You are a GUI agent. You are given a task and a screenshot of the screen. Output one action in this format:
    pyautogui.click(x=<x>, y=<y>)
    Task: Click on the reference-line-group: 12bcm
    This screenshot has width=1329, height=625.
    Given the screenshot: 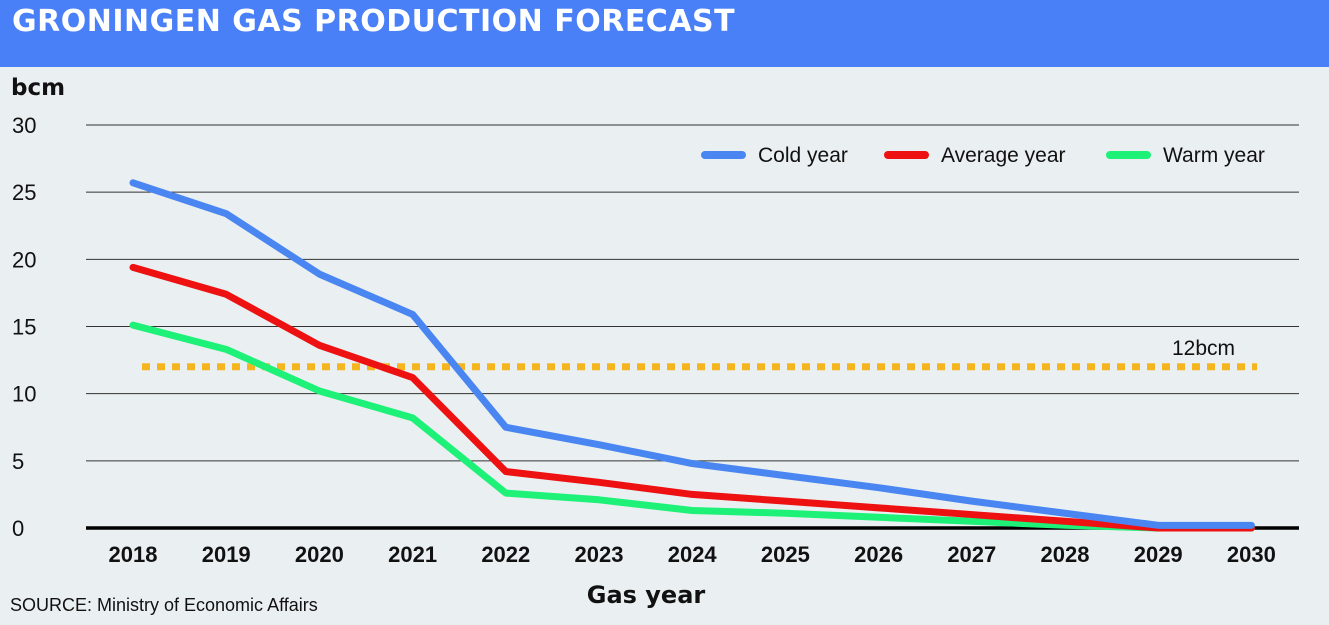 What is the action you would take?
    pyautogui.click(x=699, y=354)
    